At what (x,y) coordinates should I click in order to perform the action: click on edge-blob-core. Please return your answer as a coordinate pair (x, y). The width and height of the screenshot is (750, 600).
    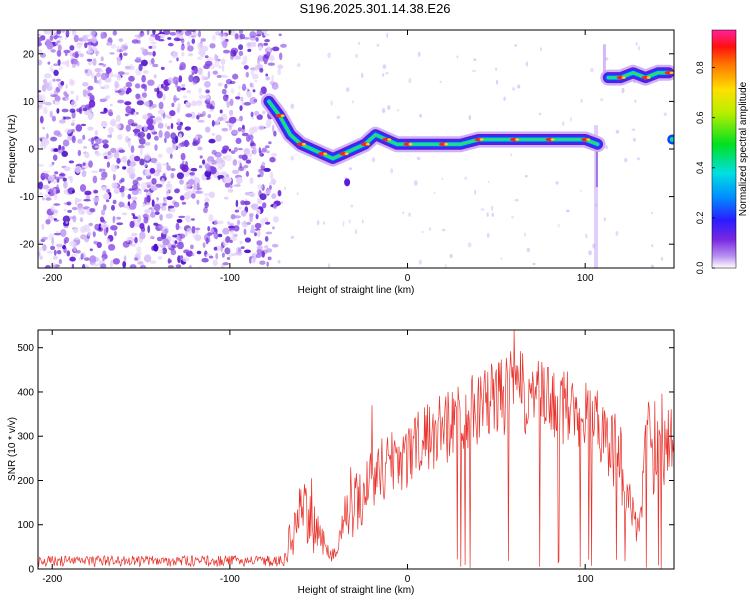
    Looking at the image, I should click on (671, 139).